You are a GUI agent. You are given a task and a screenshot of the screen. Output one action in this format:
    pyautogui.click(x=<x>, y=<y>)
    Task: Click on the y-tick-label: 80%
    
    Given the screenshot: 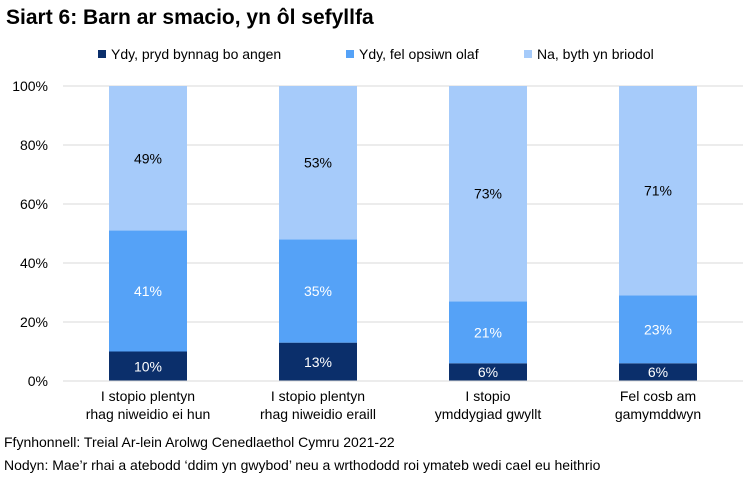 What is the action you would take?
    pyautogui.click(x=34, y=145)
    